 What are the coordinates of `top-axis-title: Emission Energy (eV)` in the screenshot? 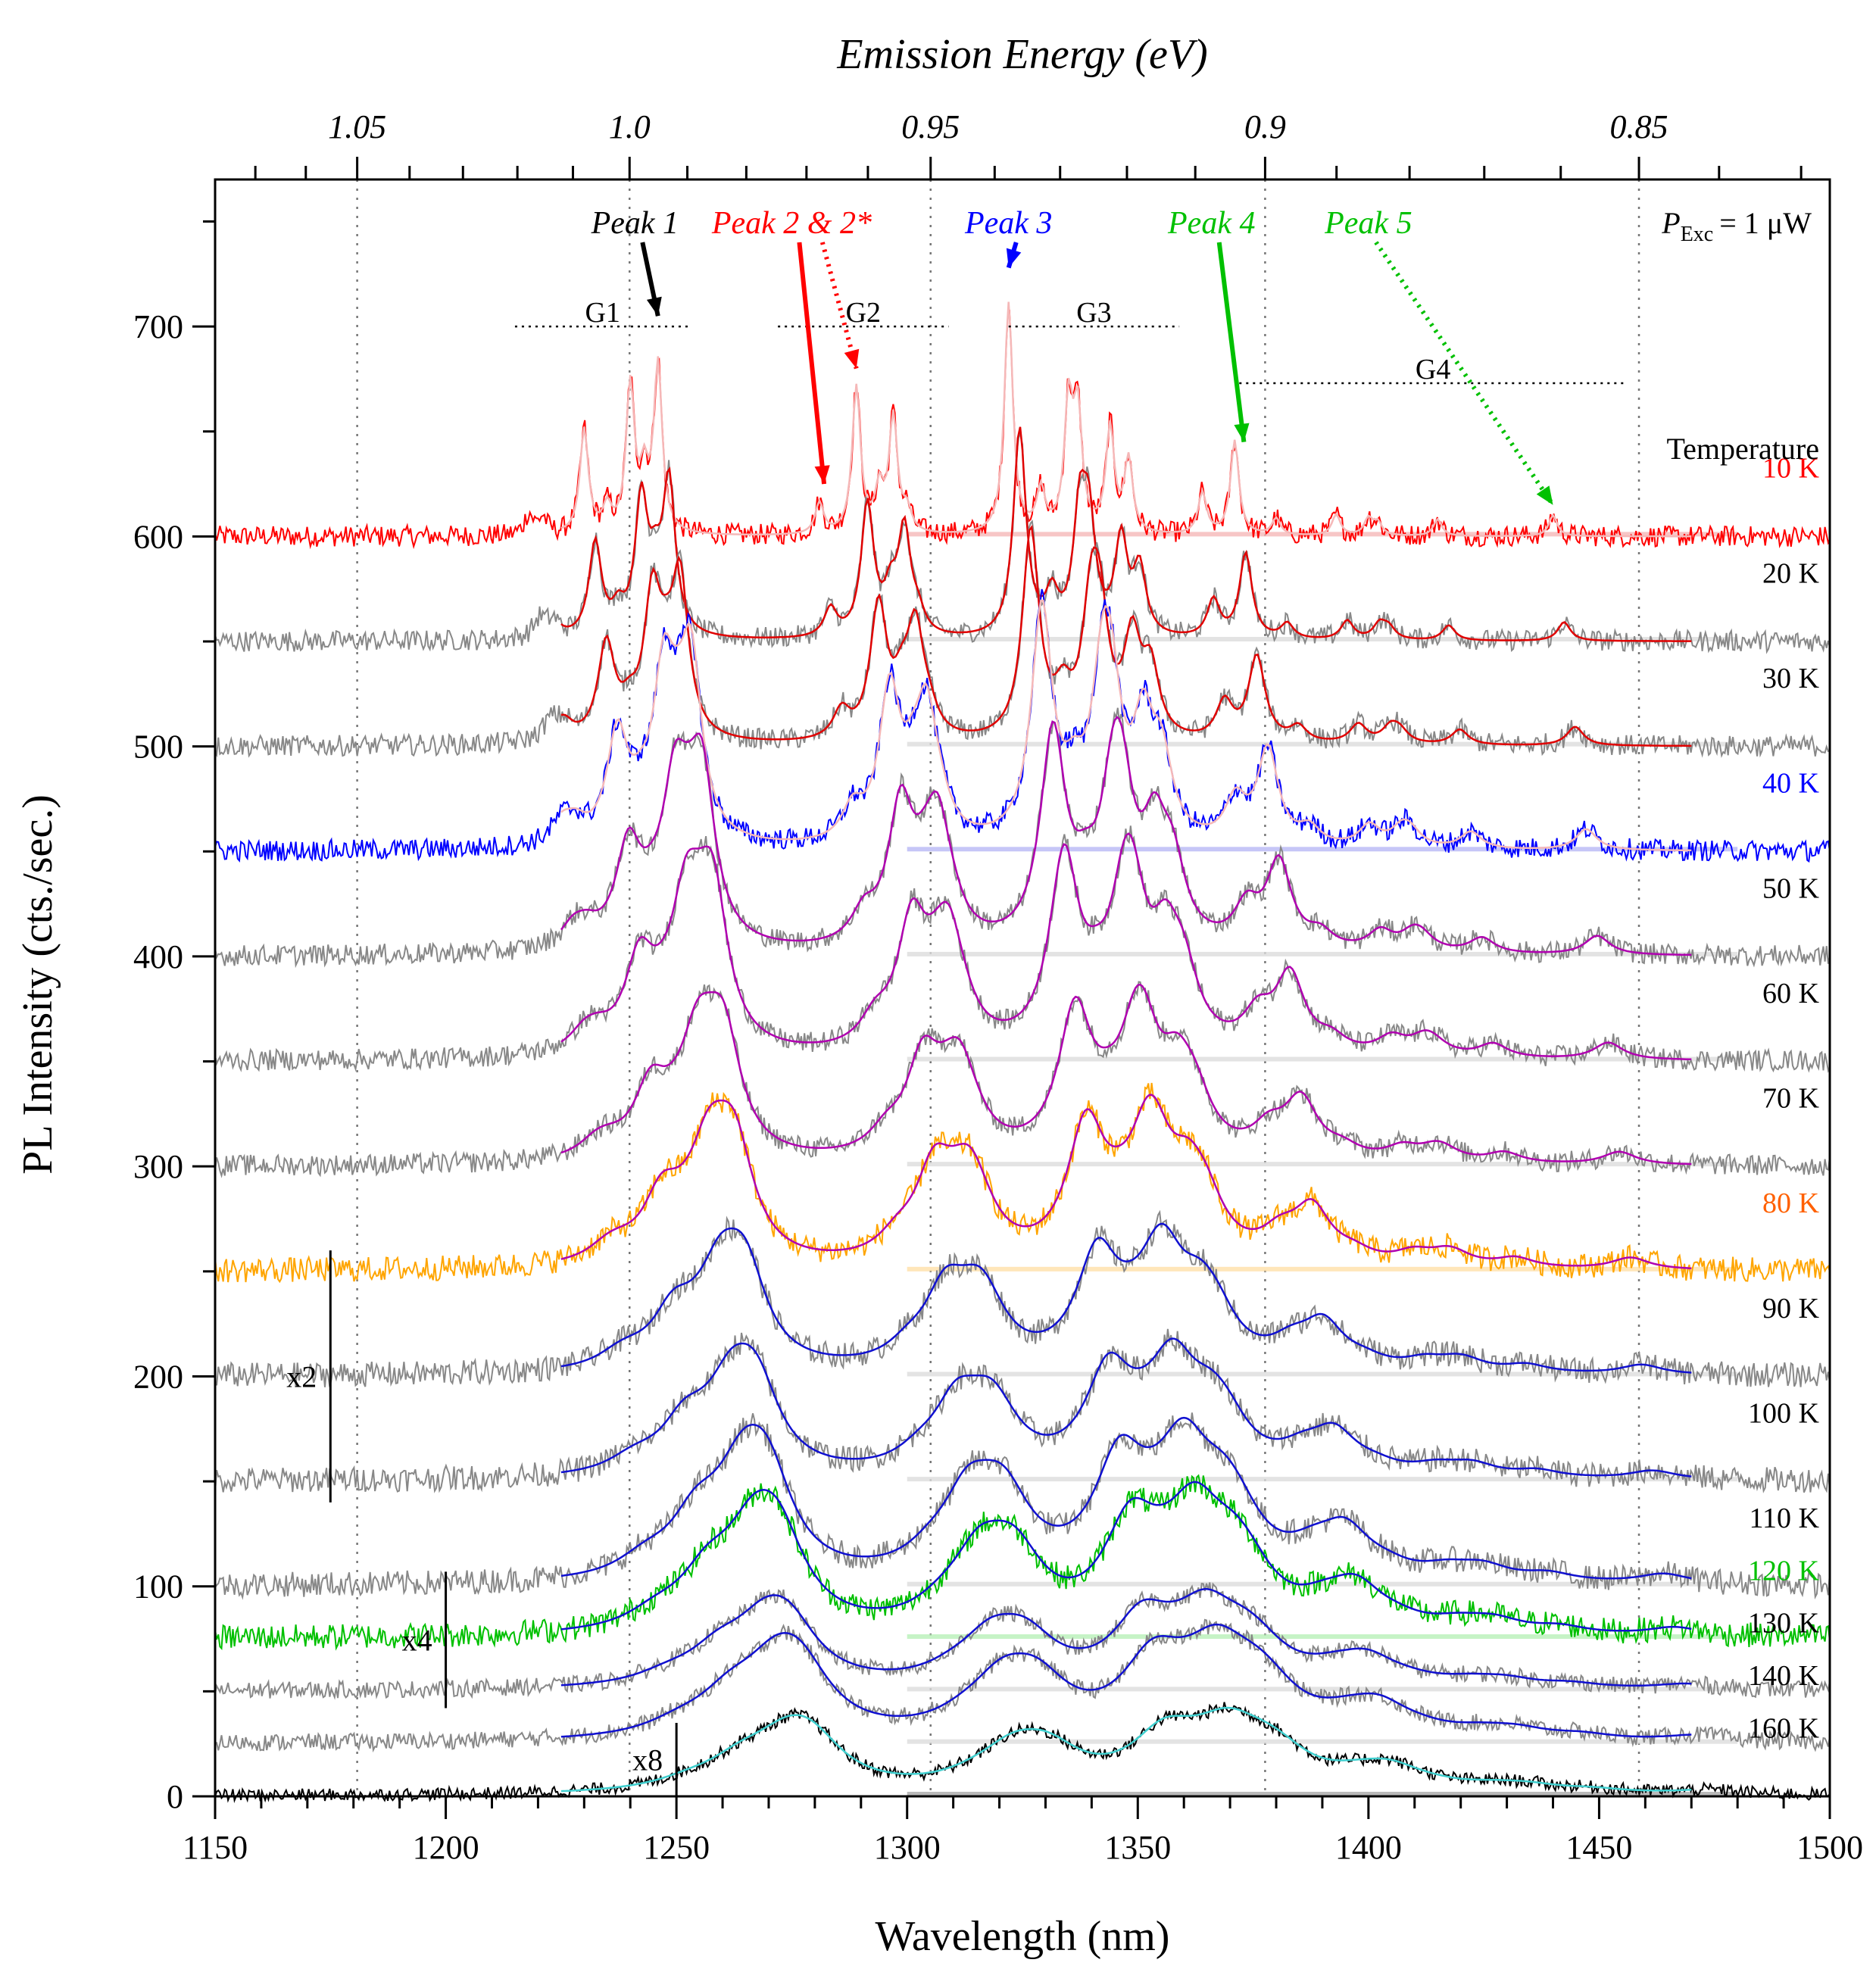 It's located at (1021, 54).